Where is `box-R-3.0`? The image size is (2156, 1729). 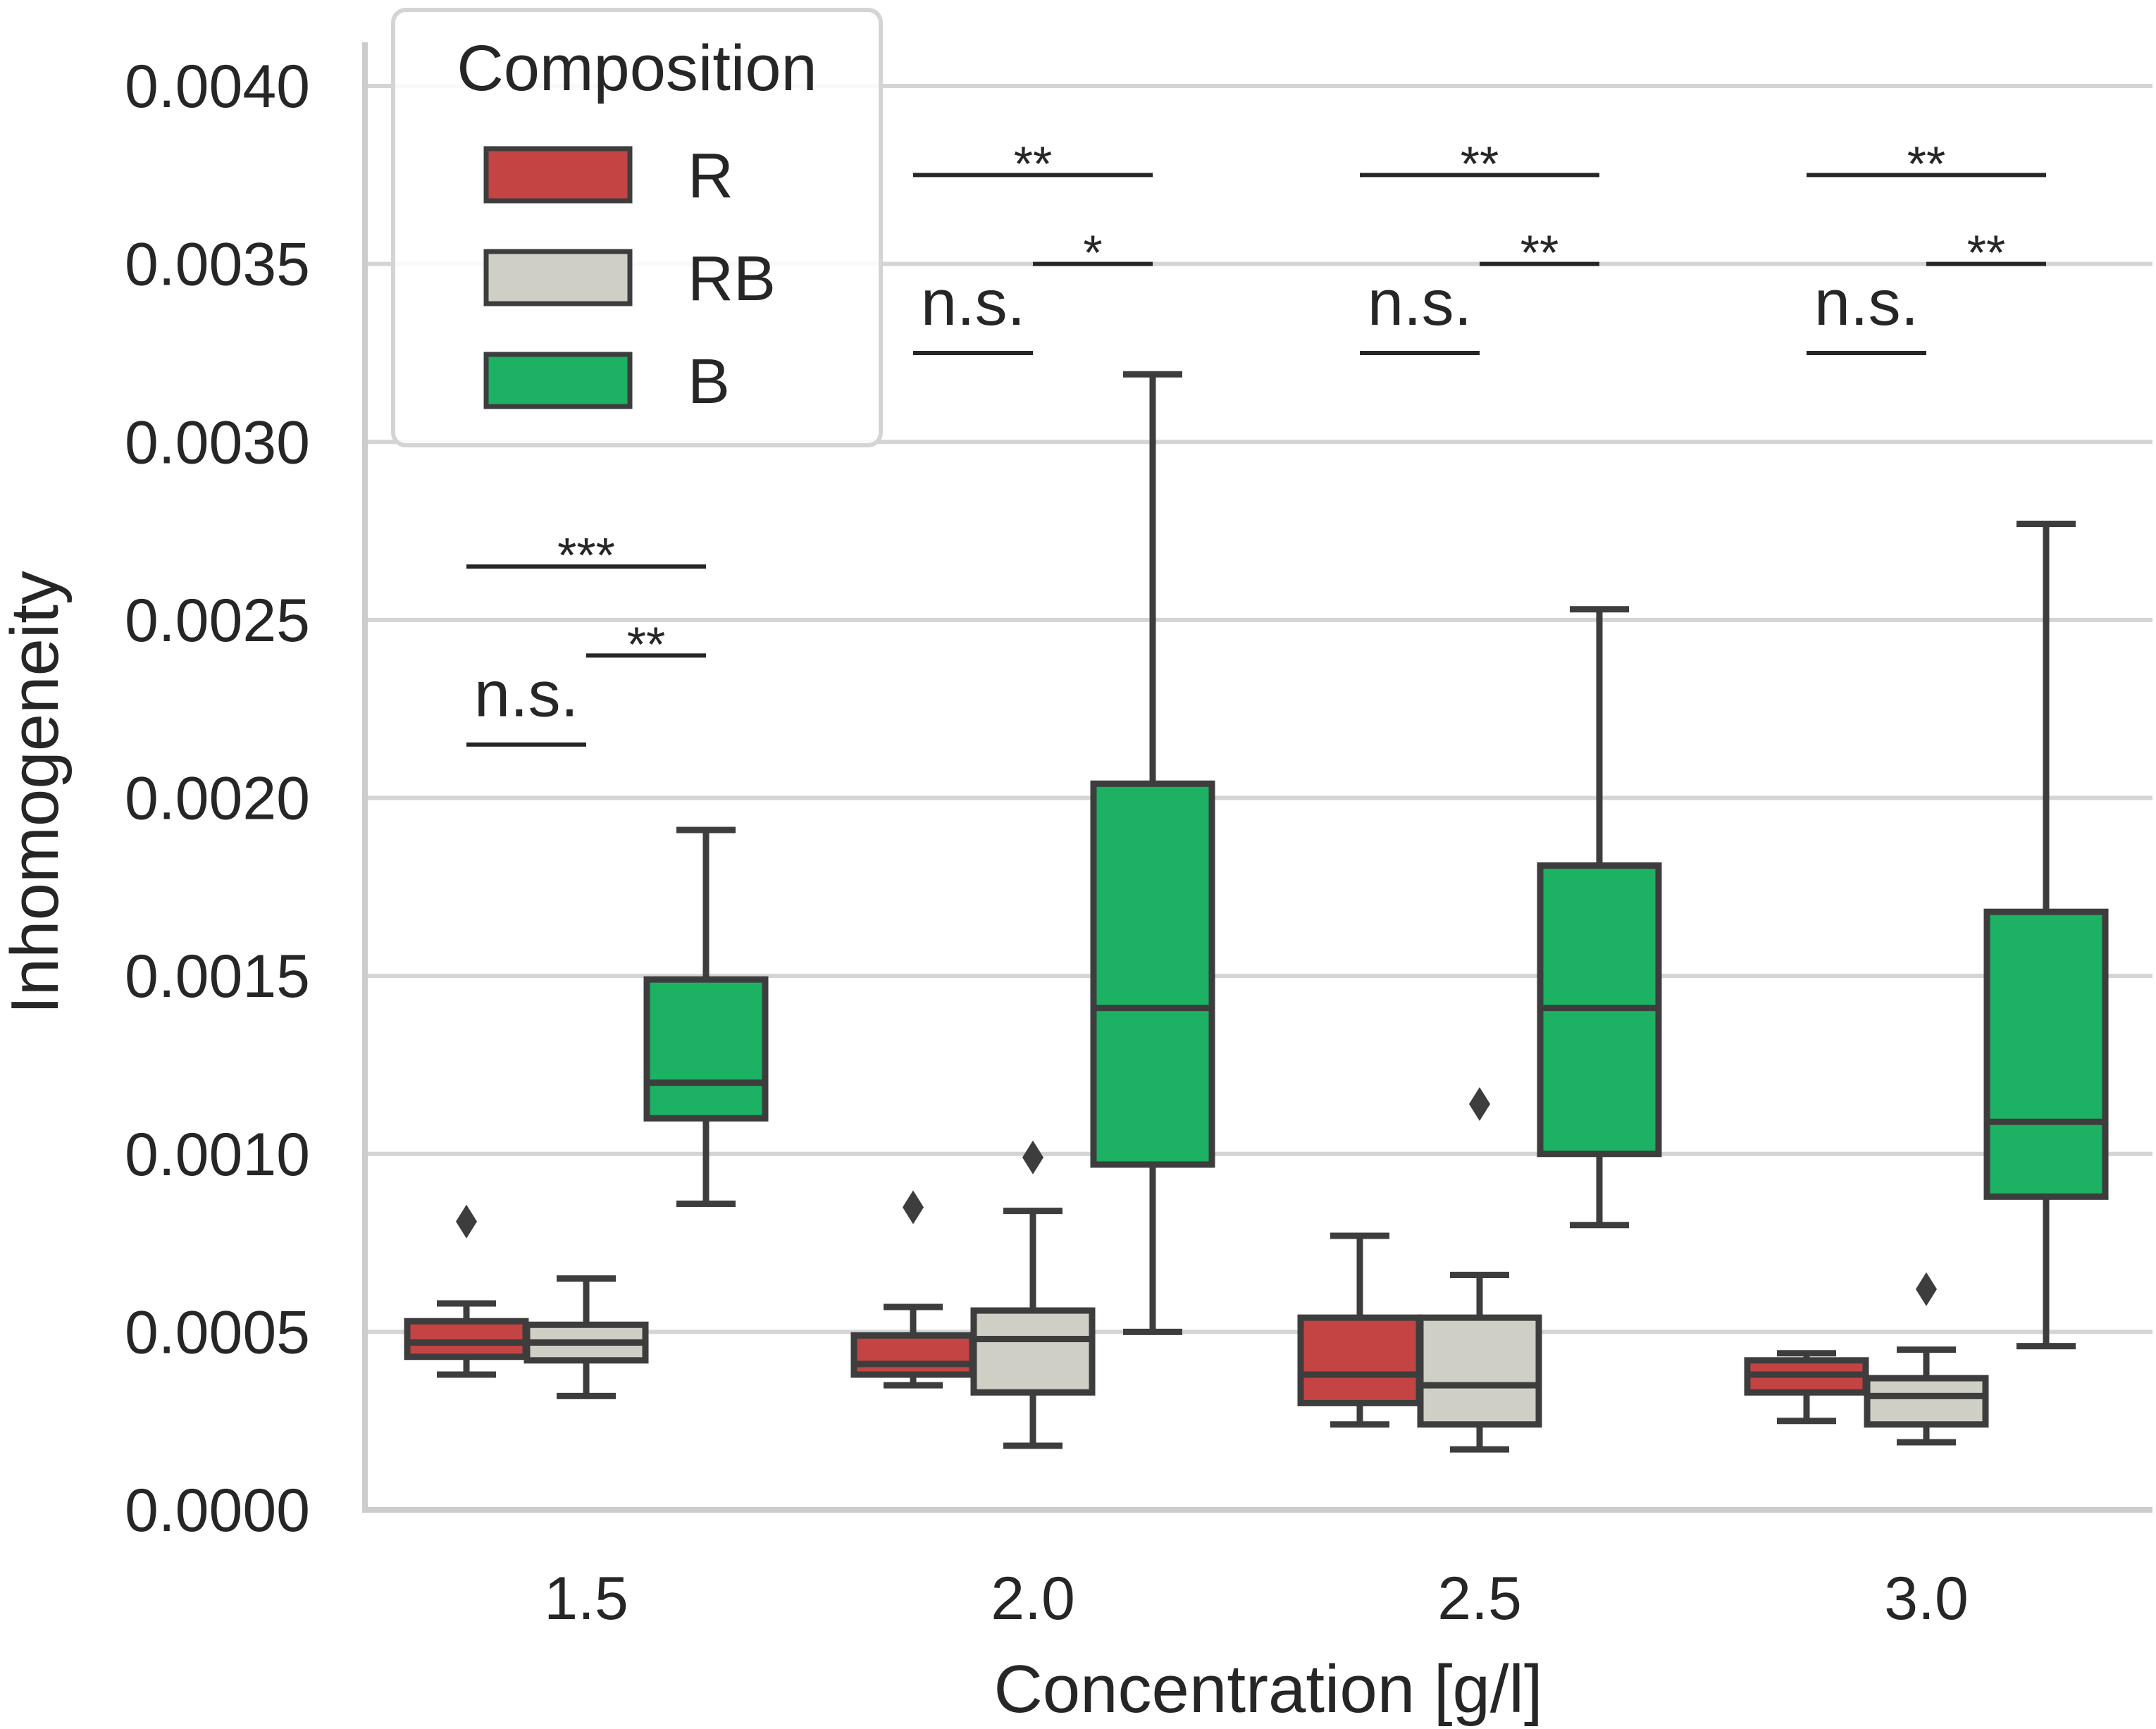
box-R-3.0 is located at coordinates (1806, 1387).